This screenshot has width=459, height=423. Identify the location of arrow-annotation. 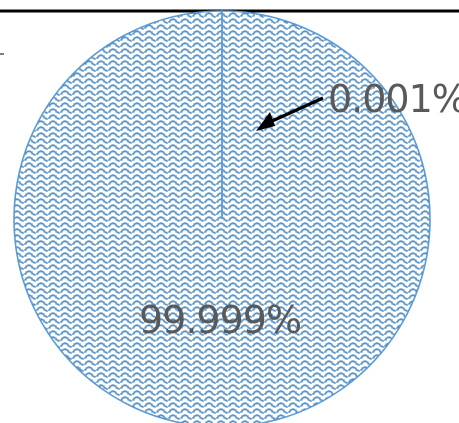
(290, 113).